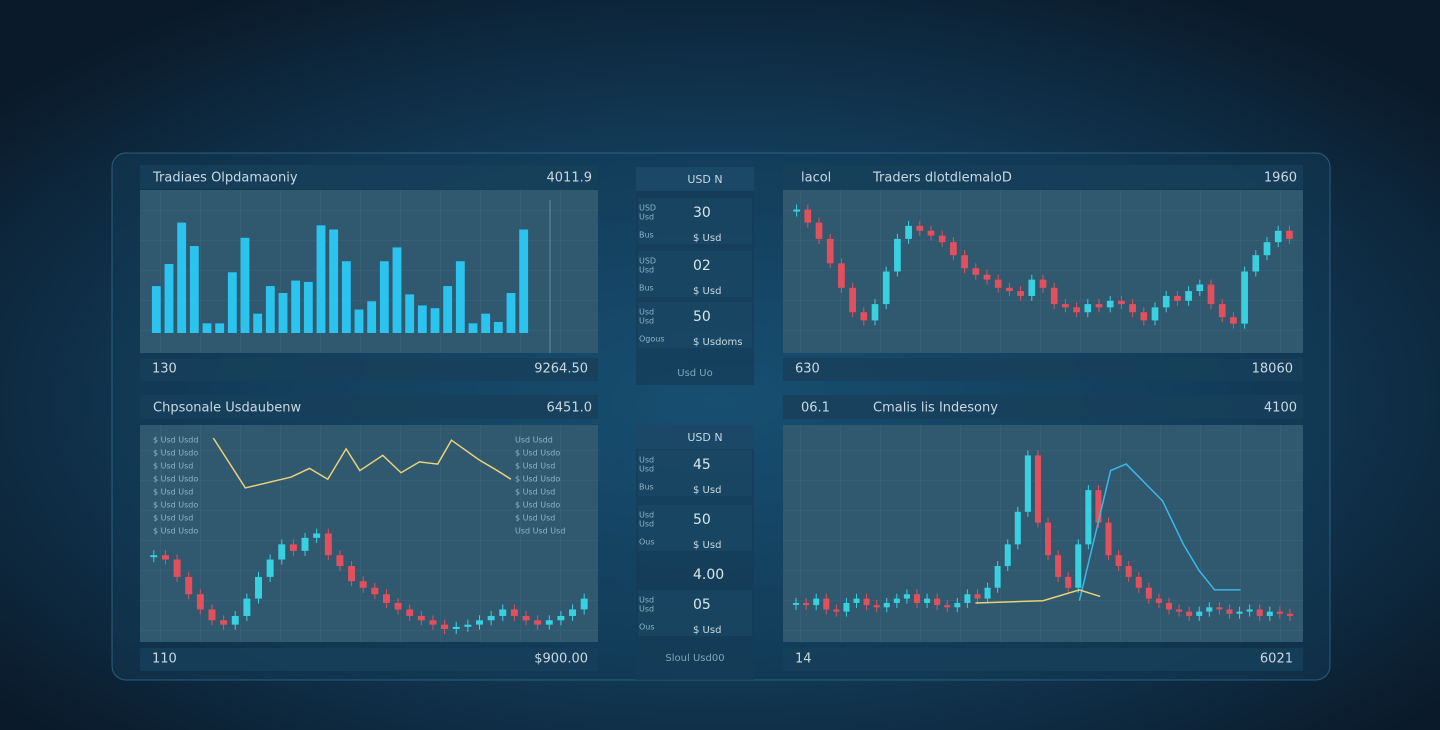 The image size is (1440, 730). I want to click on panel-value: 6451.0, so click(570, 408).